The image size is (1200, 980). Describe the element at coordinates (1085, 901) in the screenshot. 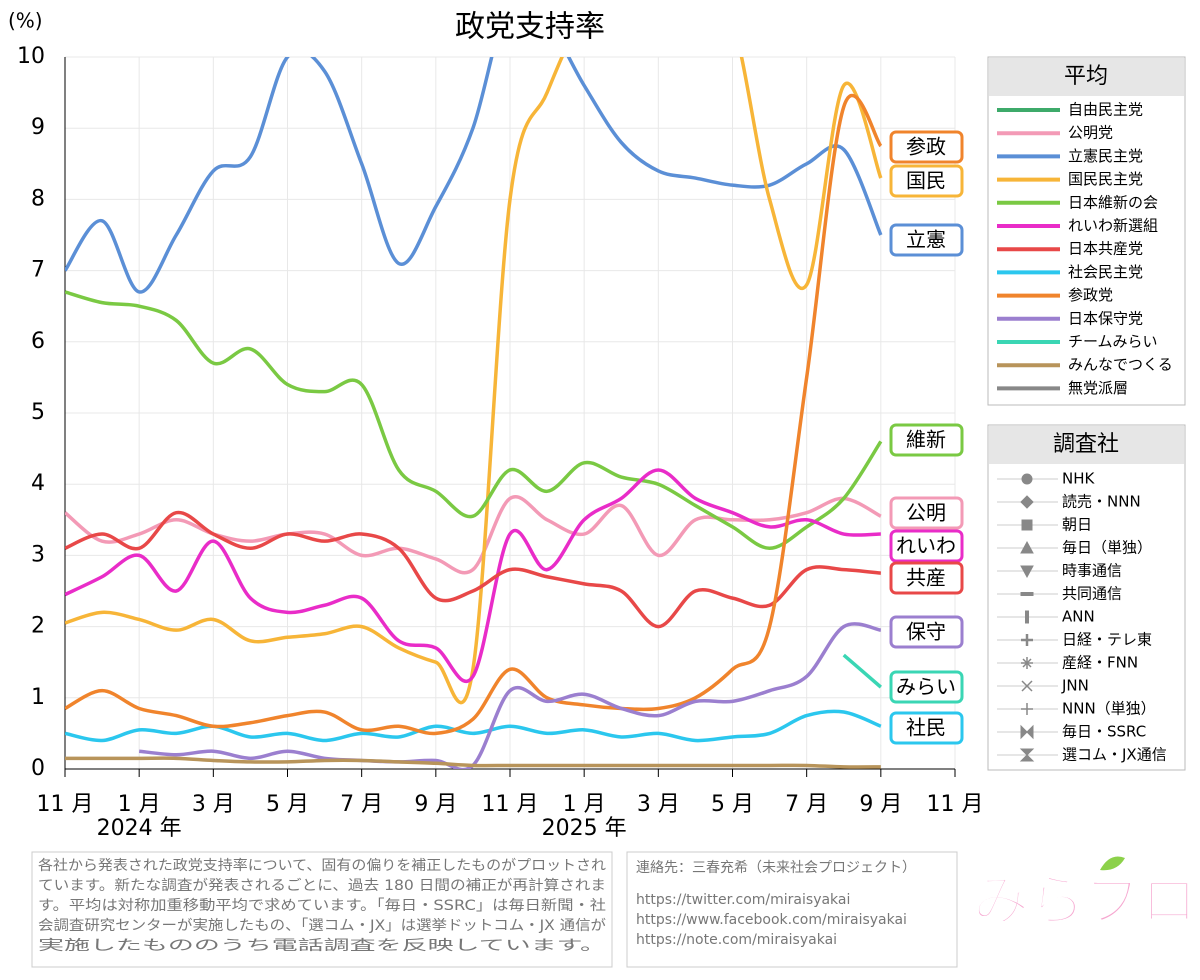

I see `logo: みらプロ` at that location.